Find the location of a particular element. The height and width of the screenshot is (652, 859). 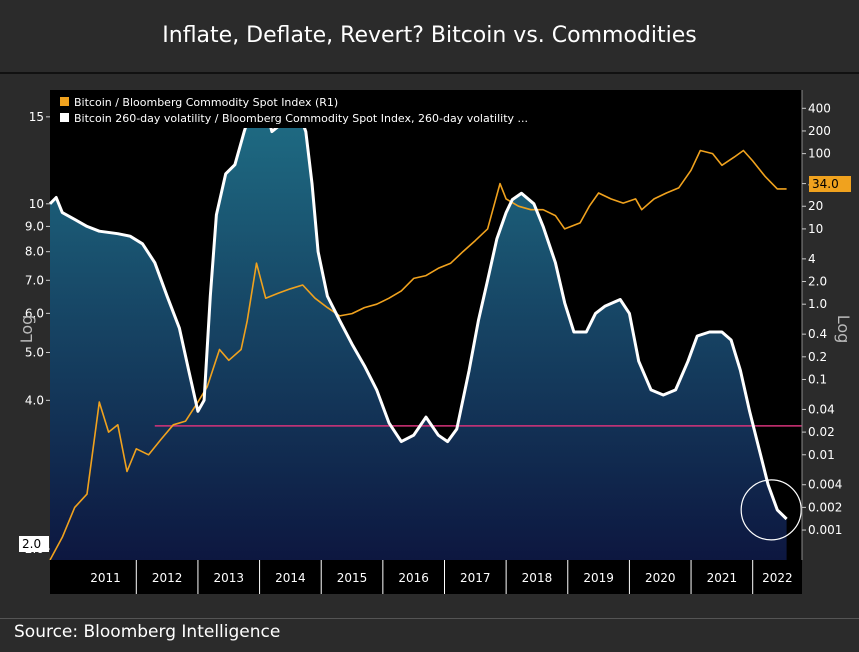

right-tick-label: 200 is located at coordinates (819, 131).